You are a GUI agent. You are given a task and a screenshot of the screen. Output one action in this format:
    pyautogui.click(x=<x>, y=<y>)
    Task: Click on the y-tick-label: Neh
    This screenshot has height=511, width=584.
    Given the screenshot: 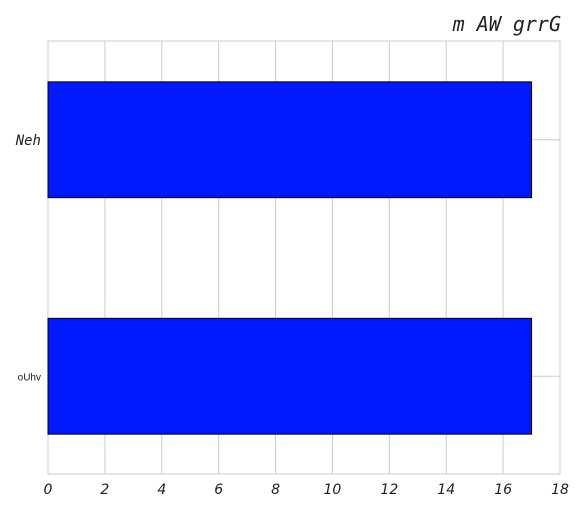 What is the action you would take?
    pyautogui.click(x=28, y=141)
    